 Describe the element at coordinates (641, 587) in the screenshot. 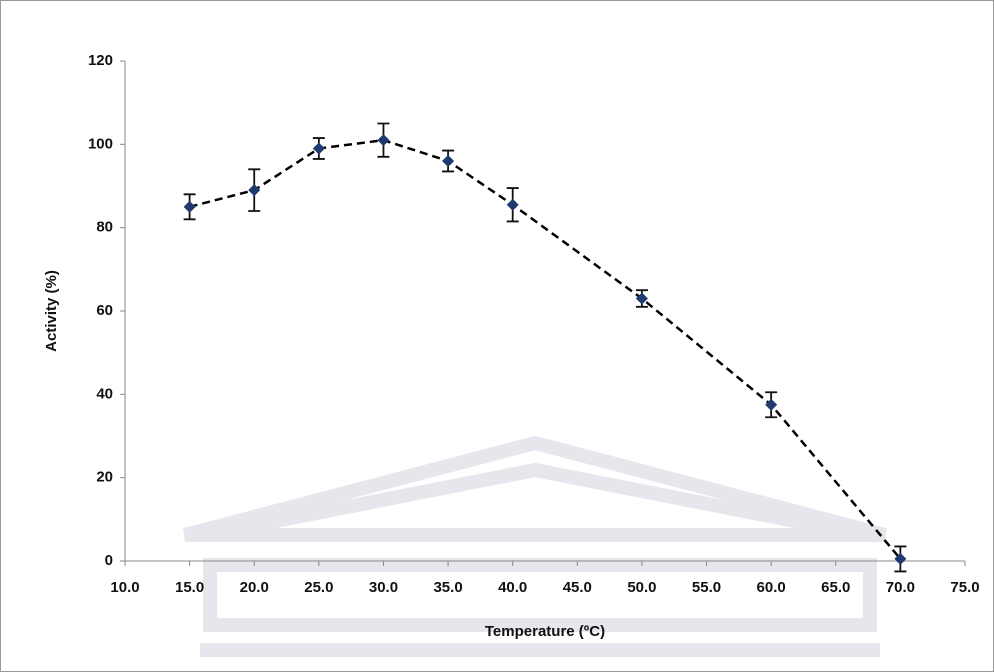

I see `x-tick-label: 50.0` at that location.